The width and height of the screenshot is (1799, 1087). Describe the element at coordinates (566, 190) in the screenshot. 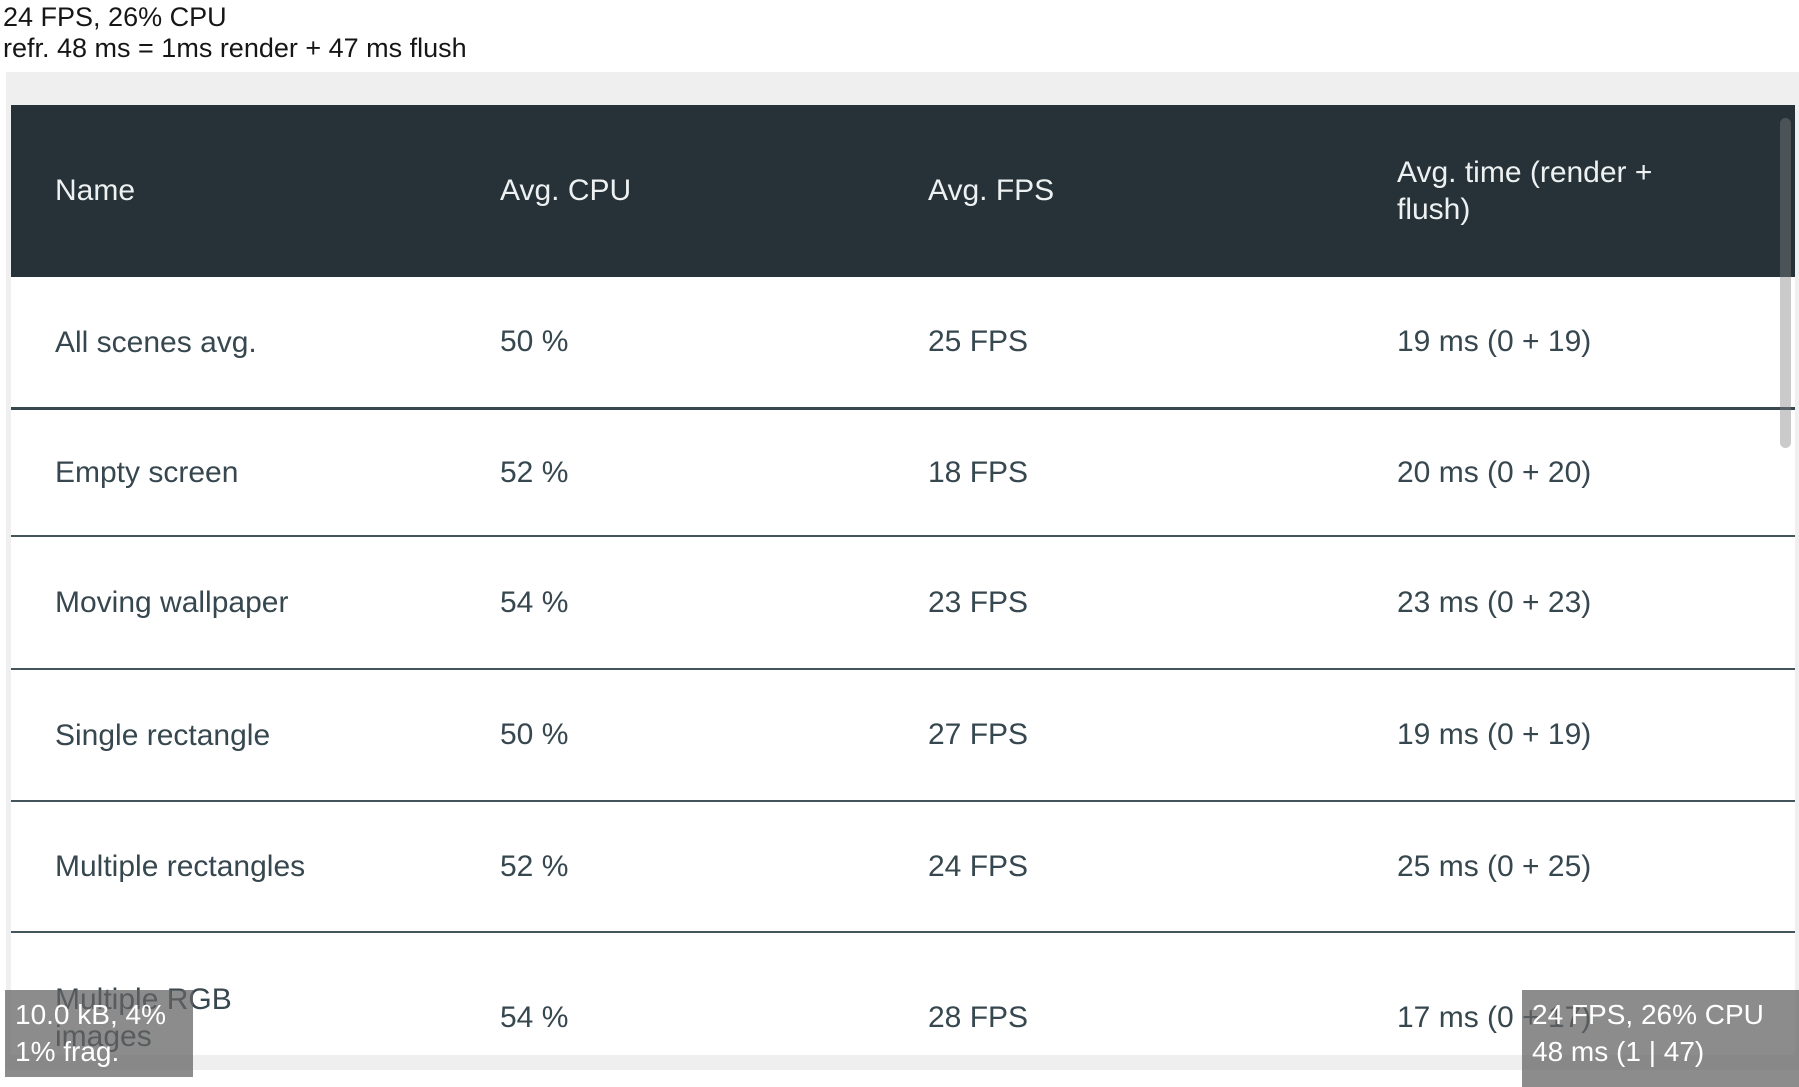

I see `column-header-avg-cpu: Avg. CPU` at that location.